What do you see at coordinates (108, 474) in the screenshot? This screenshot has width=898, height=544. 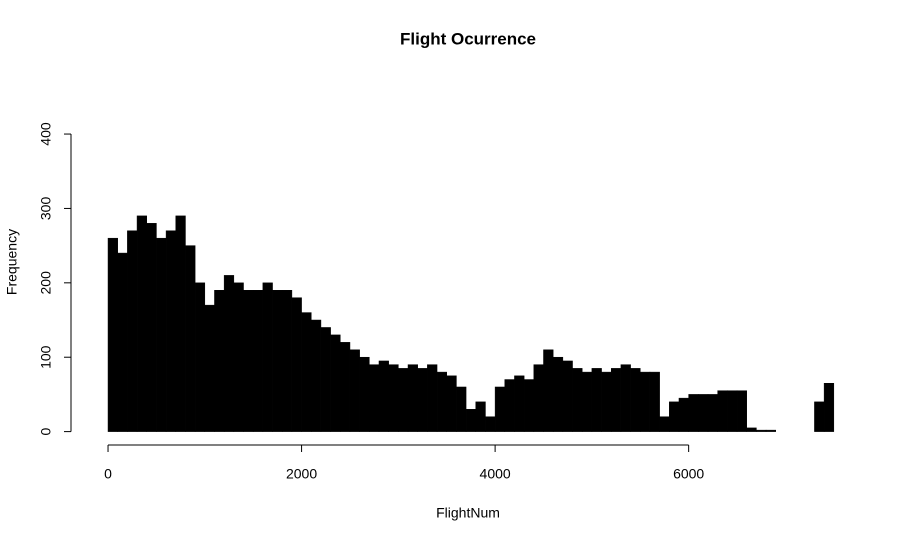 I see `x-tick-label: 0` at bounding box center [108, 474].